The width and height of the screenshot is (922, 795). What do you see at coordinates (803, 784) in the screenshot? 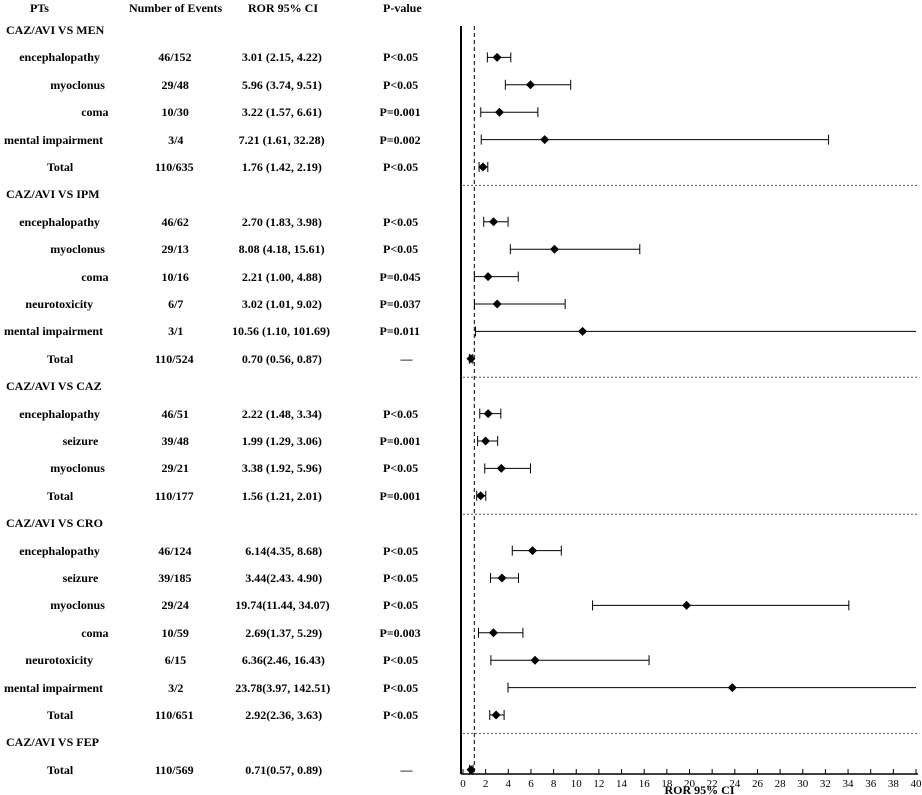
I see `x-tick-label: 30` at bounding box center [803, 784].